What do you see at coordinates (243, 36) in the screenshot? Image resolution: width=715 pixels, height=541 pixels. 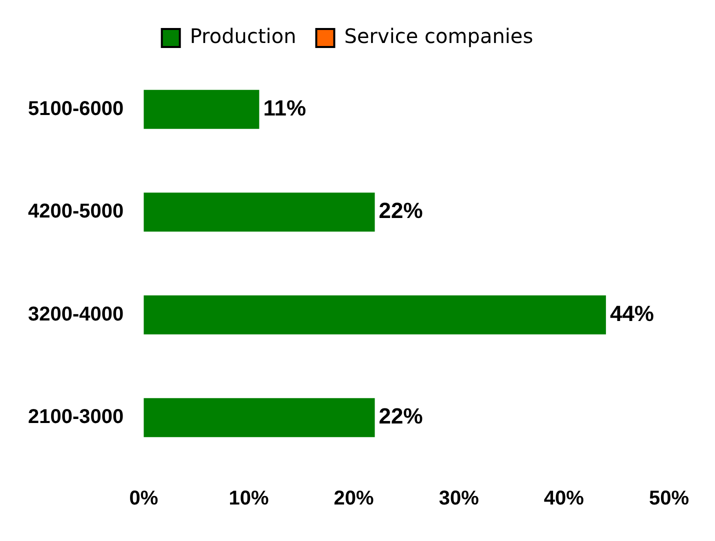 I see `legend-label: Production` at bounding box center [243, 36].